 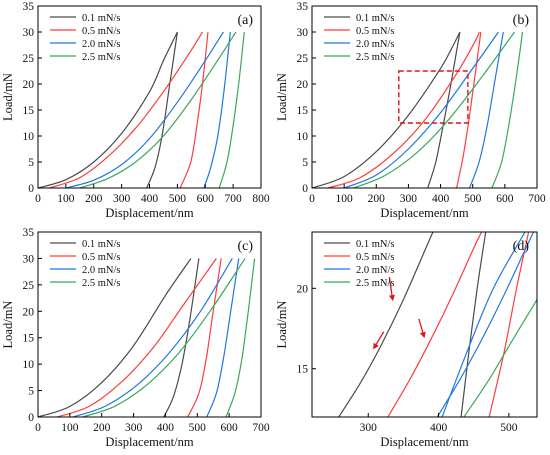 What do you see at coordinates (433, 97) in the screenshot?
I see `zoom-region-box` at bounding box center [433, 97].